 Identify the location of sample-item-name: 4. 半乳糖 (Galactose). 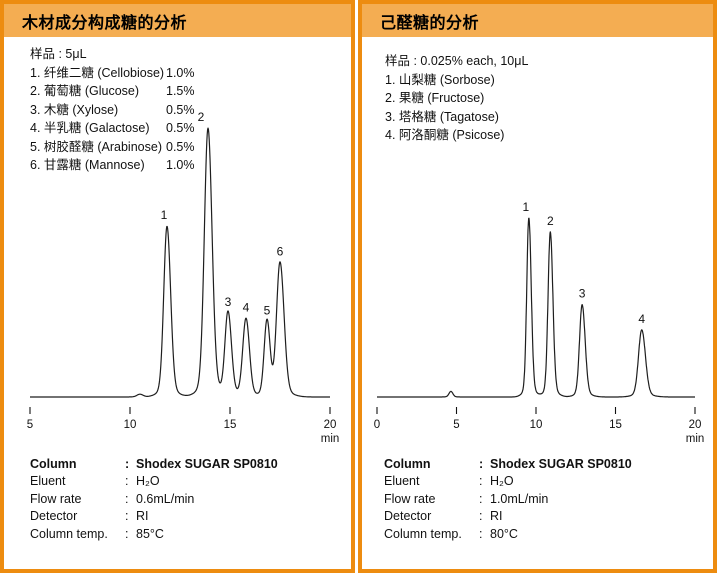
(90, 128).